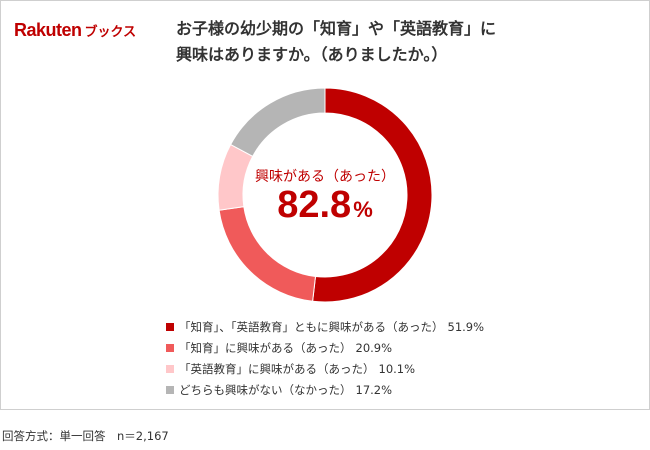  Describe the element at coordinates (466, 326) in the screenshot. I see `legend-value-1: 51.9%` at that location.